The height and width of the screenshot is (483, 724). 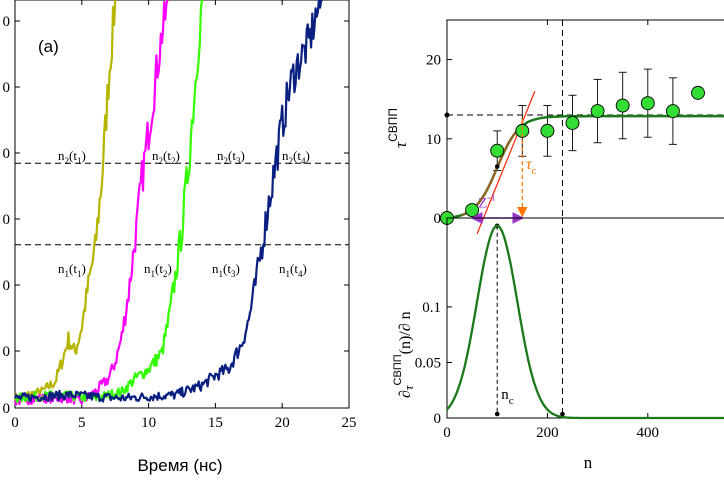 I want to click on panel-a-label: (a), so click(x=48, y=46).